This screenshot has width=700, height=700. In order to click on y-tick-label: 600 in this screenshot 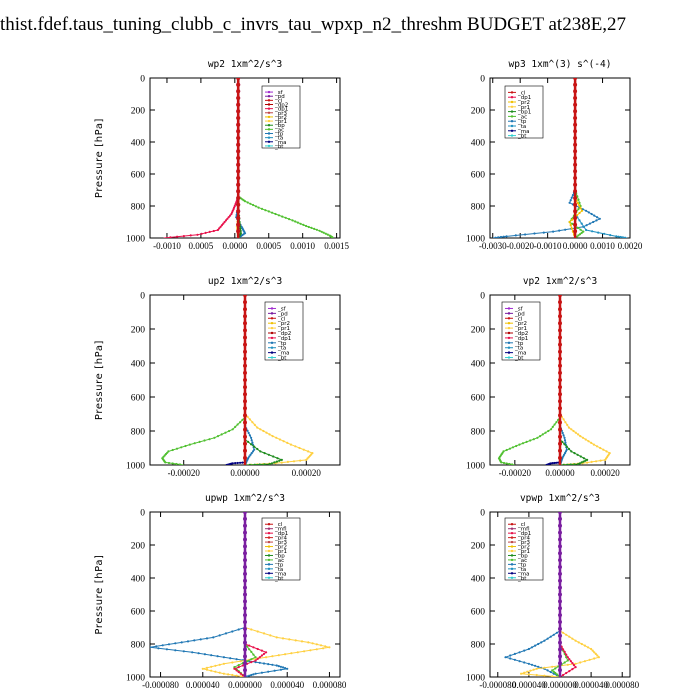, I will do `click(478, 613)`.